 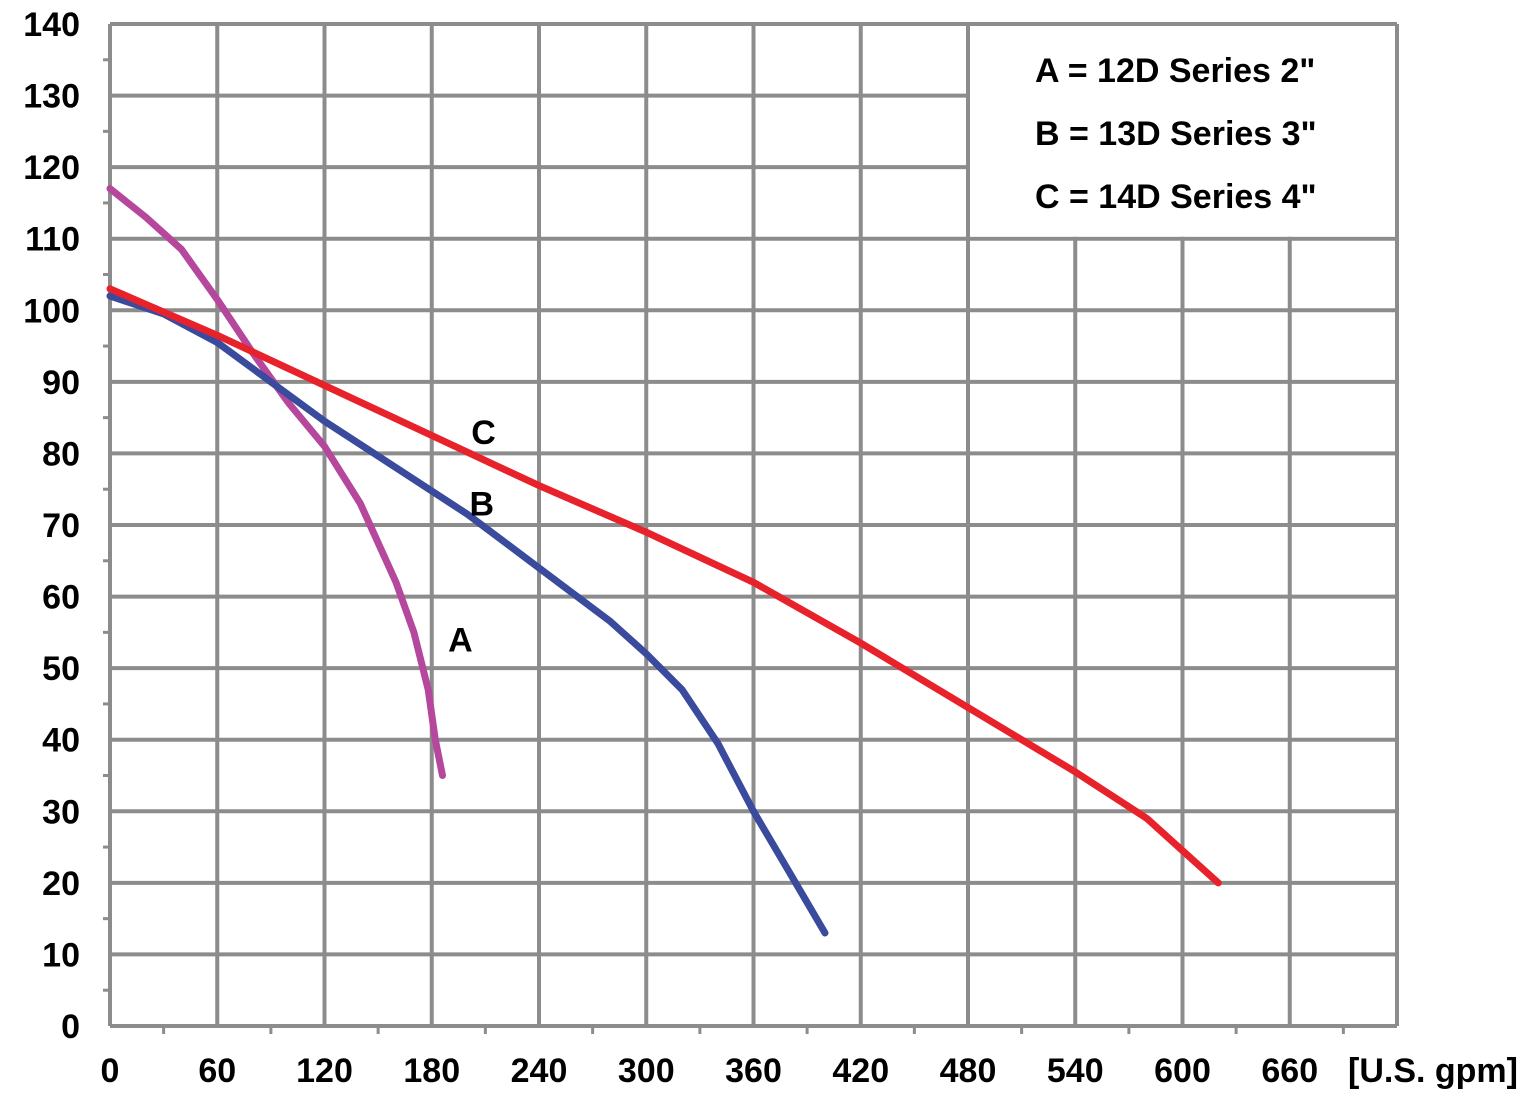 What do you see at coordinates (460, 641) in the screenshot?
I see `curve-label-A: A` at bounding box center [460, 641].